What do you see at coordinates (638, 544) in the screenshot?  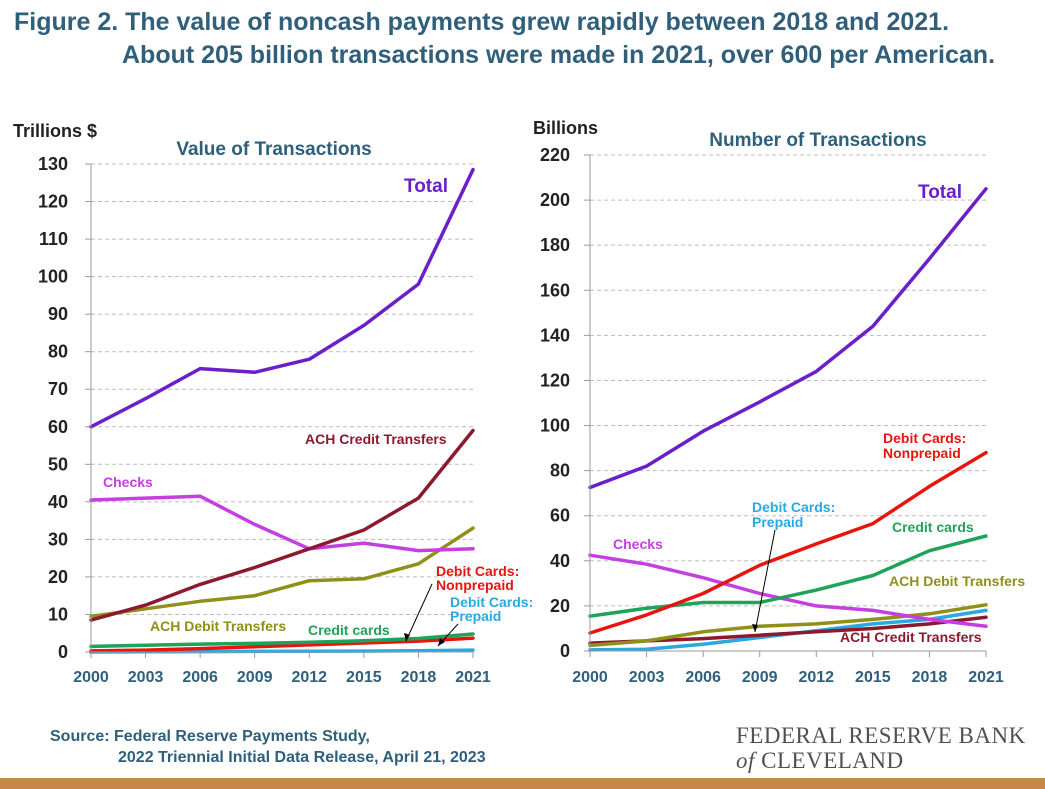 I see `right-label-checks: Checks` at bounding box center [638, 544].